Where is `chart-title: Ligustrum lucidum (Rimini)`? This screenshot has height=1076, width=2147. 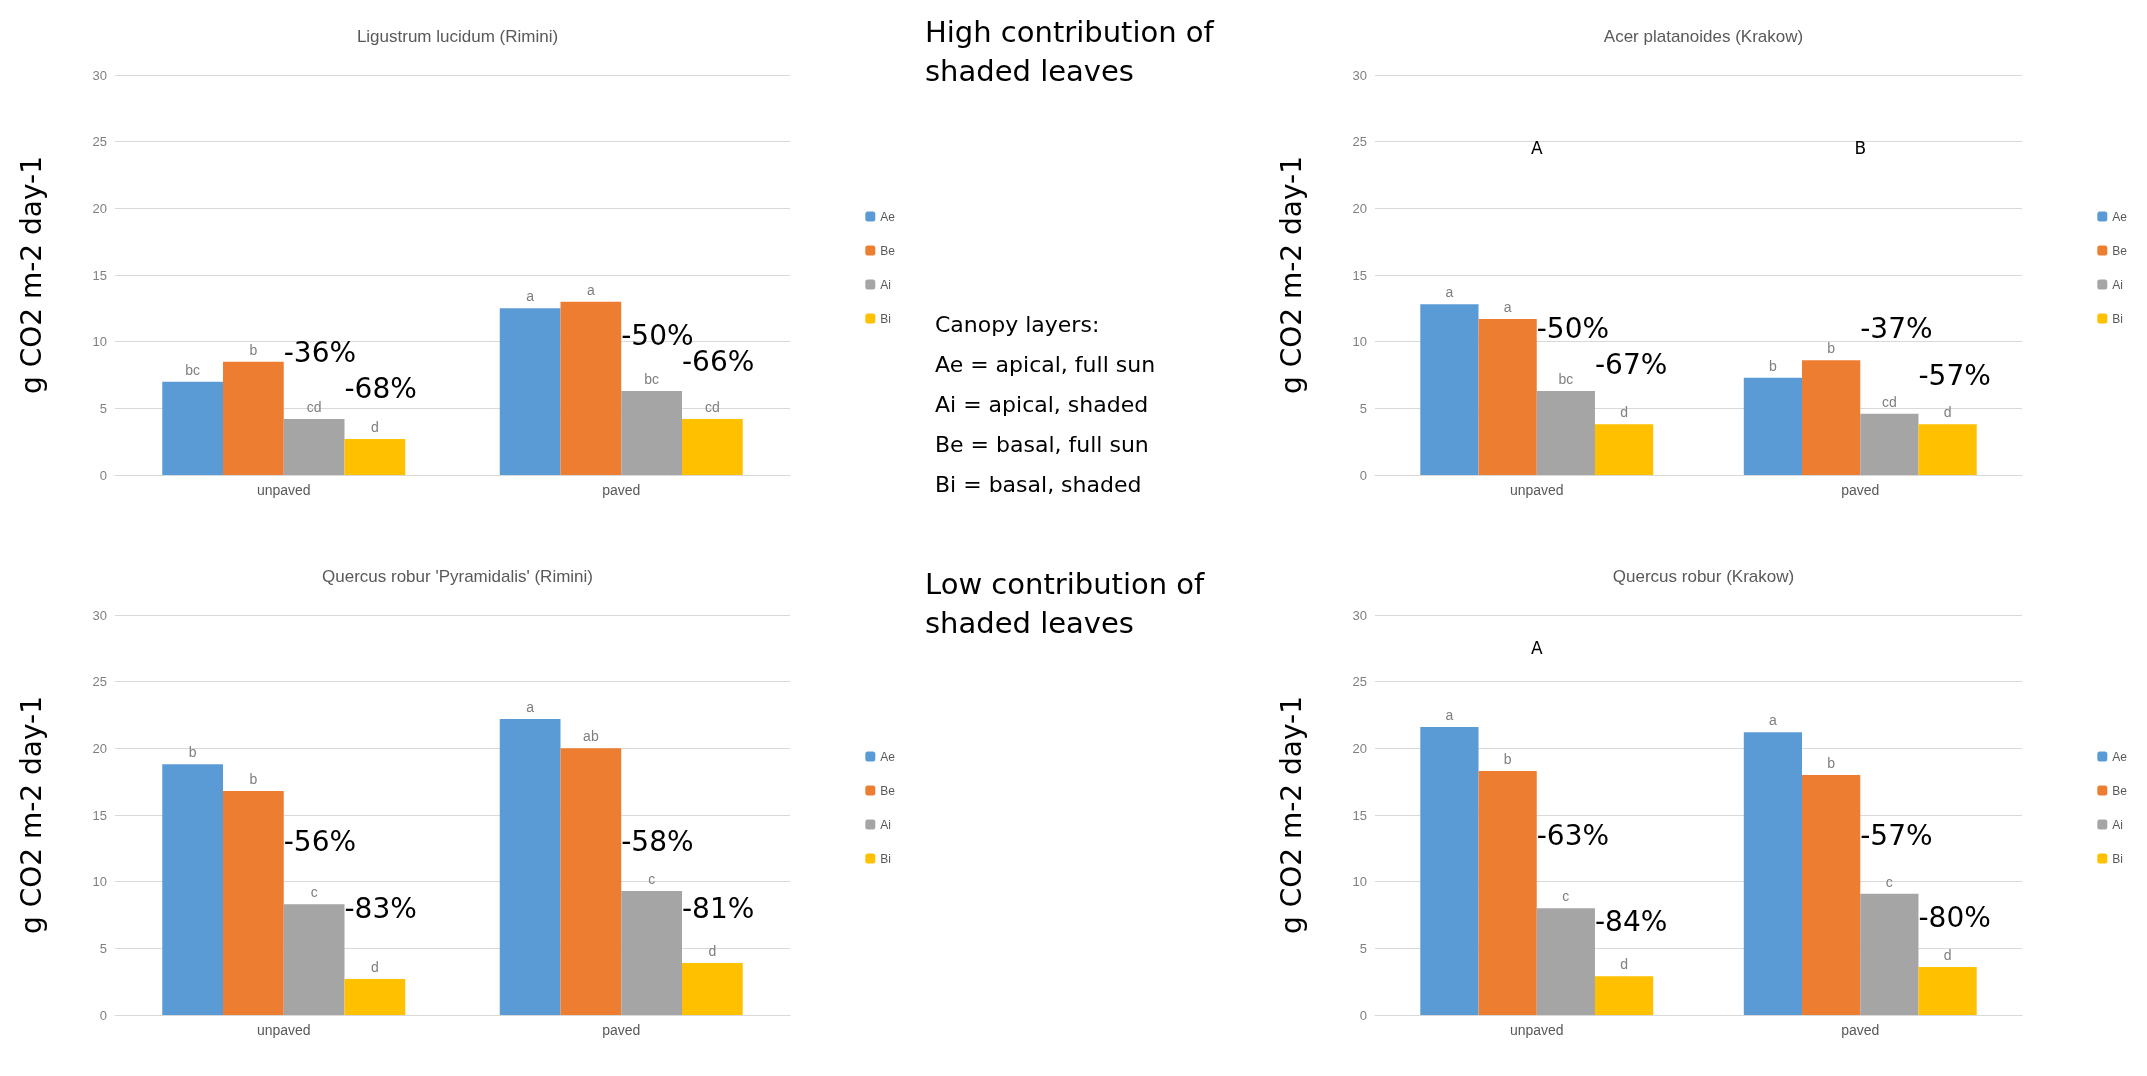
chart-title: Ligustrum lucidum (Rimini) is located at coordinates (457, 36).